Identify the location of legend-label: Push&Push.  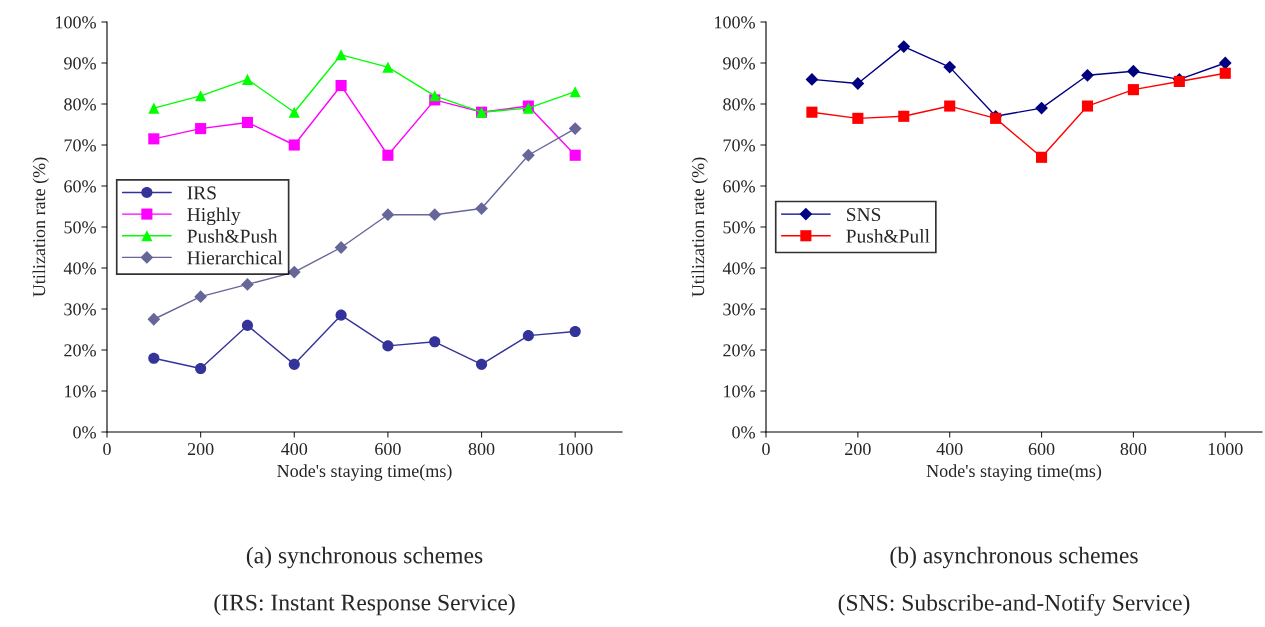
(232, 236).